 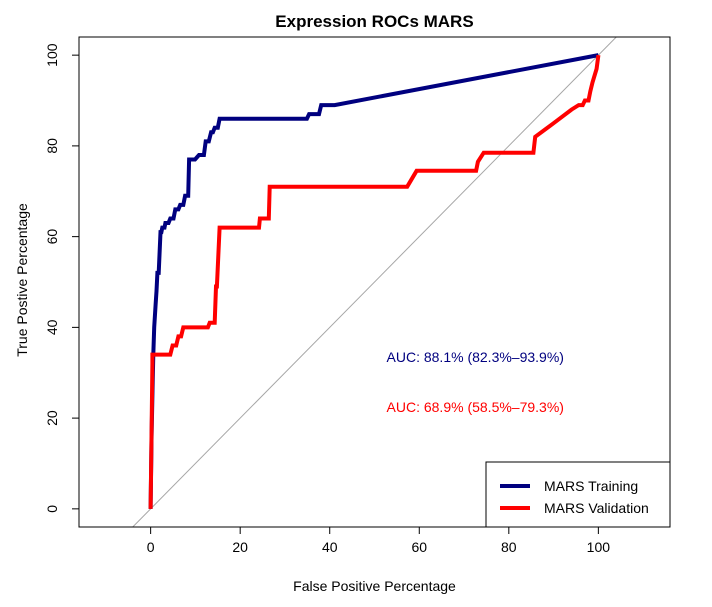 What do you see at coordinates (52, 55) in the screenshot?
I see `y-tick-label: 100` at bounding box center [52, 55].